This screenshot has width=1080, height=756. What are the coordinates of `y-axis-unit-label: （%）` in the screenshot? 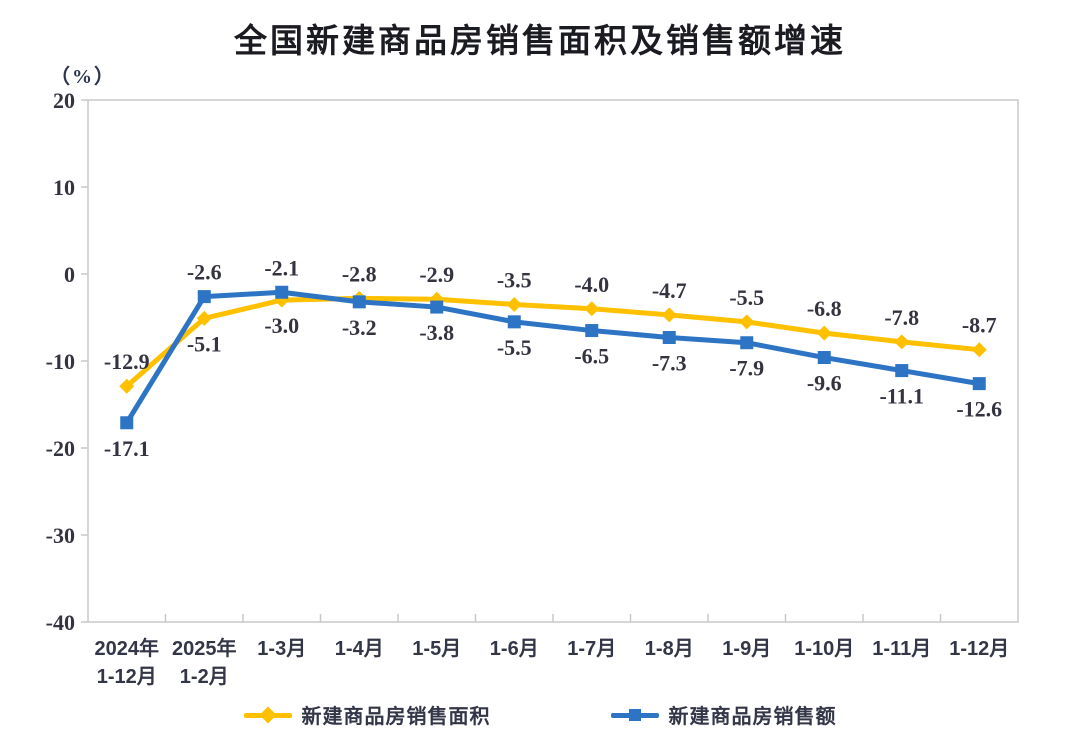 It's located at (83, 77).